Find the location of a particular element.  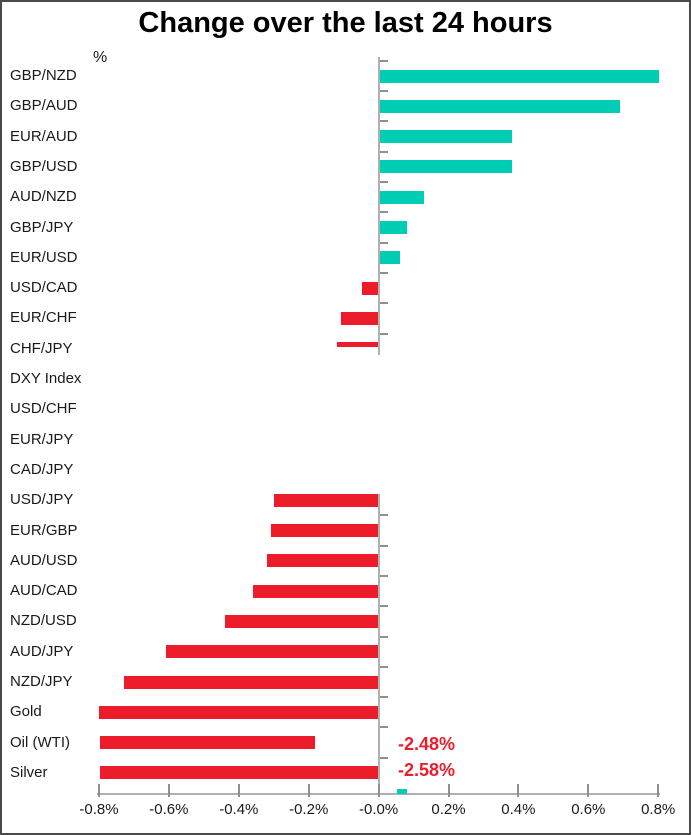

category-label: EUR/USD is located at coordinates (44, 257).